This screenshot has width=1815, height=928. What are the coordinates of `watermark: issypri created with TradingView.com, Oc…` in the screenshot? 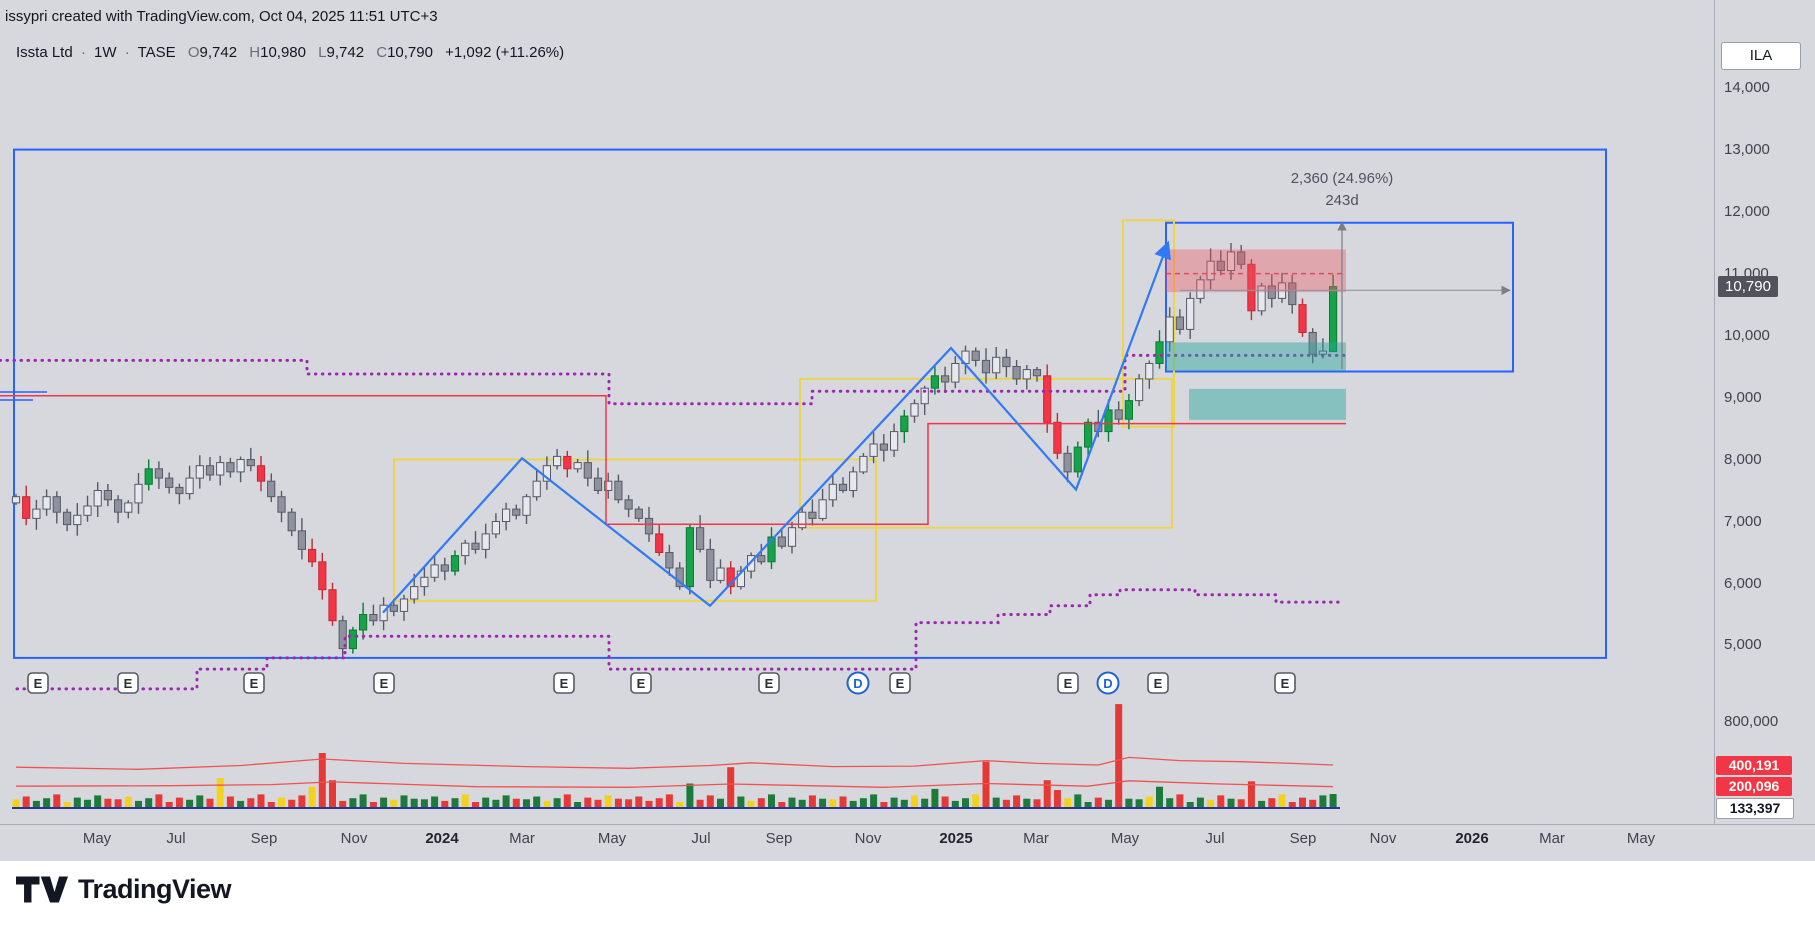 It's located at (221, 16).